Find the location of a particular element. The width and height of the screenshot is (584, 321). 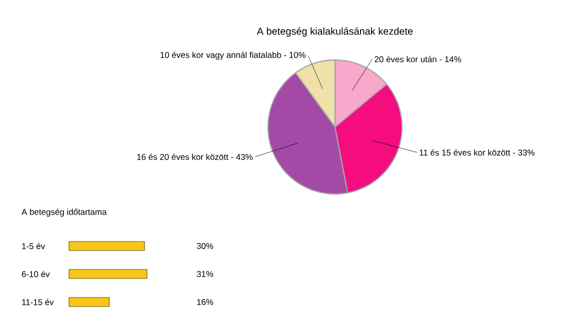

y-tick-label: 11-15 év is located at coordinates (38, 302).